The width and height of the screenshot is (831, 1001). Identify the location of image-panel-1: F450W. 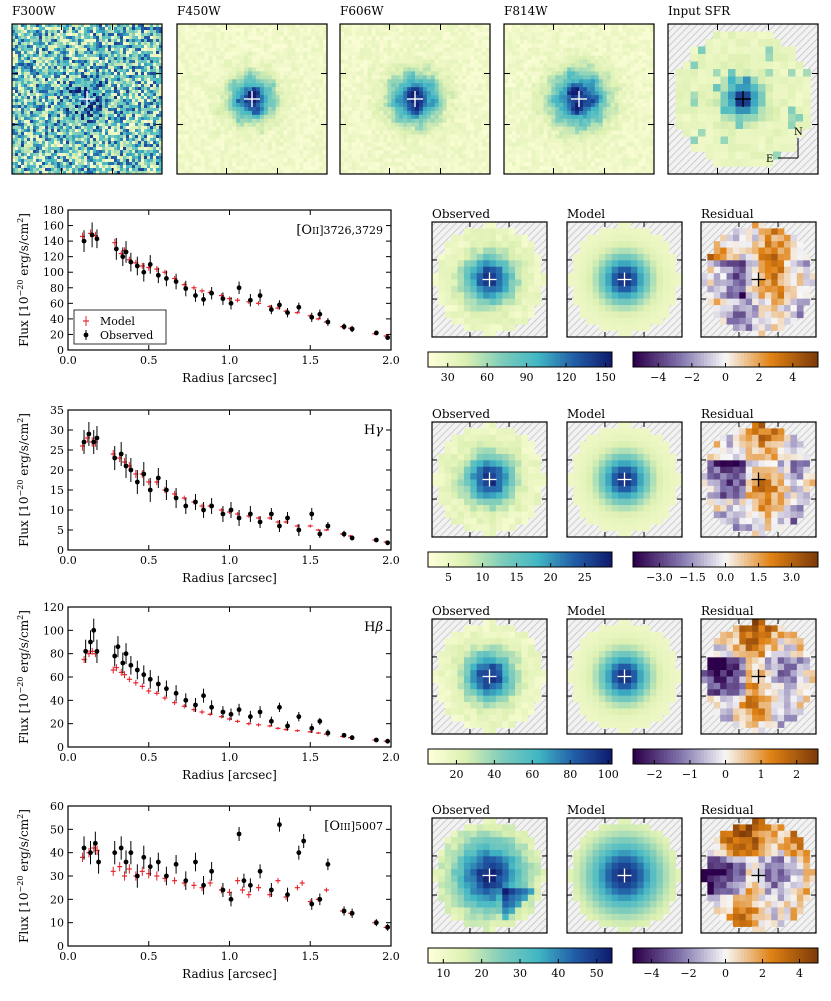
(252, 89).